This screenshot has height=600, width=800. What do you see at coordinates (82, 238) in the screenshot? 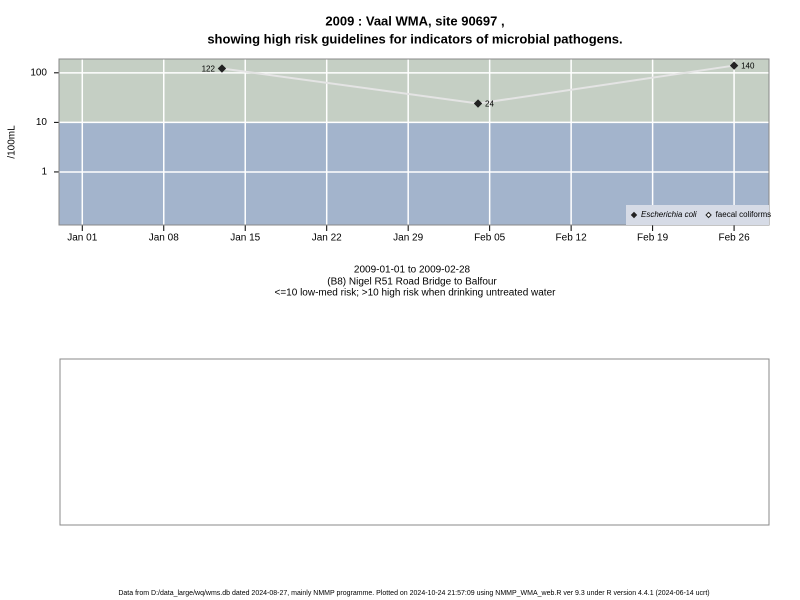
I see `x-tick-label: Jan 01` at bounding box center [82, 238].